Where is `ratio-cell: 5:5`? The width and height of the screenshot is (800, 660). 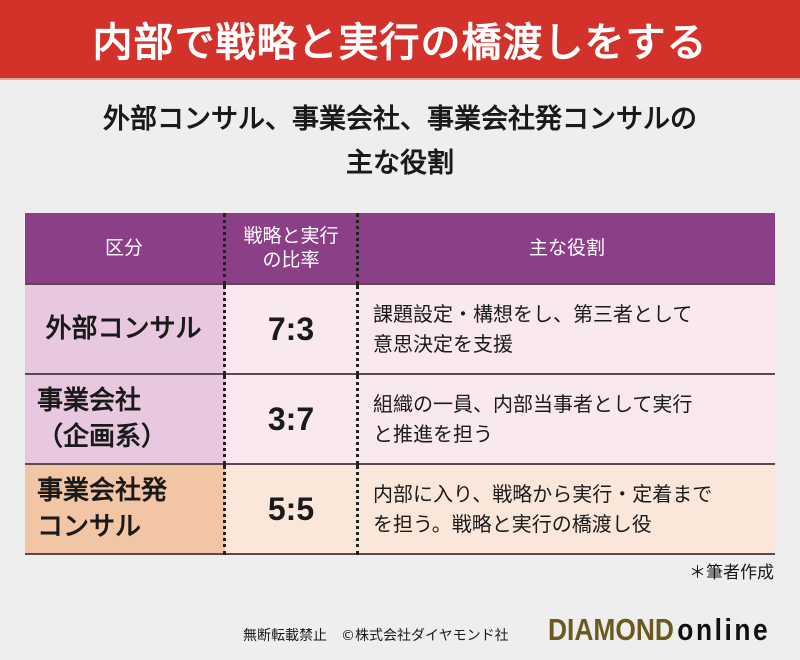
ratio-cell: 5:5 is located at coordinates (291, 509).